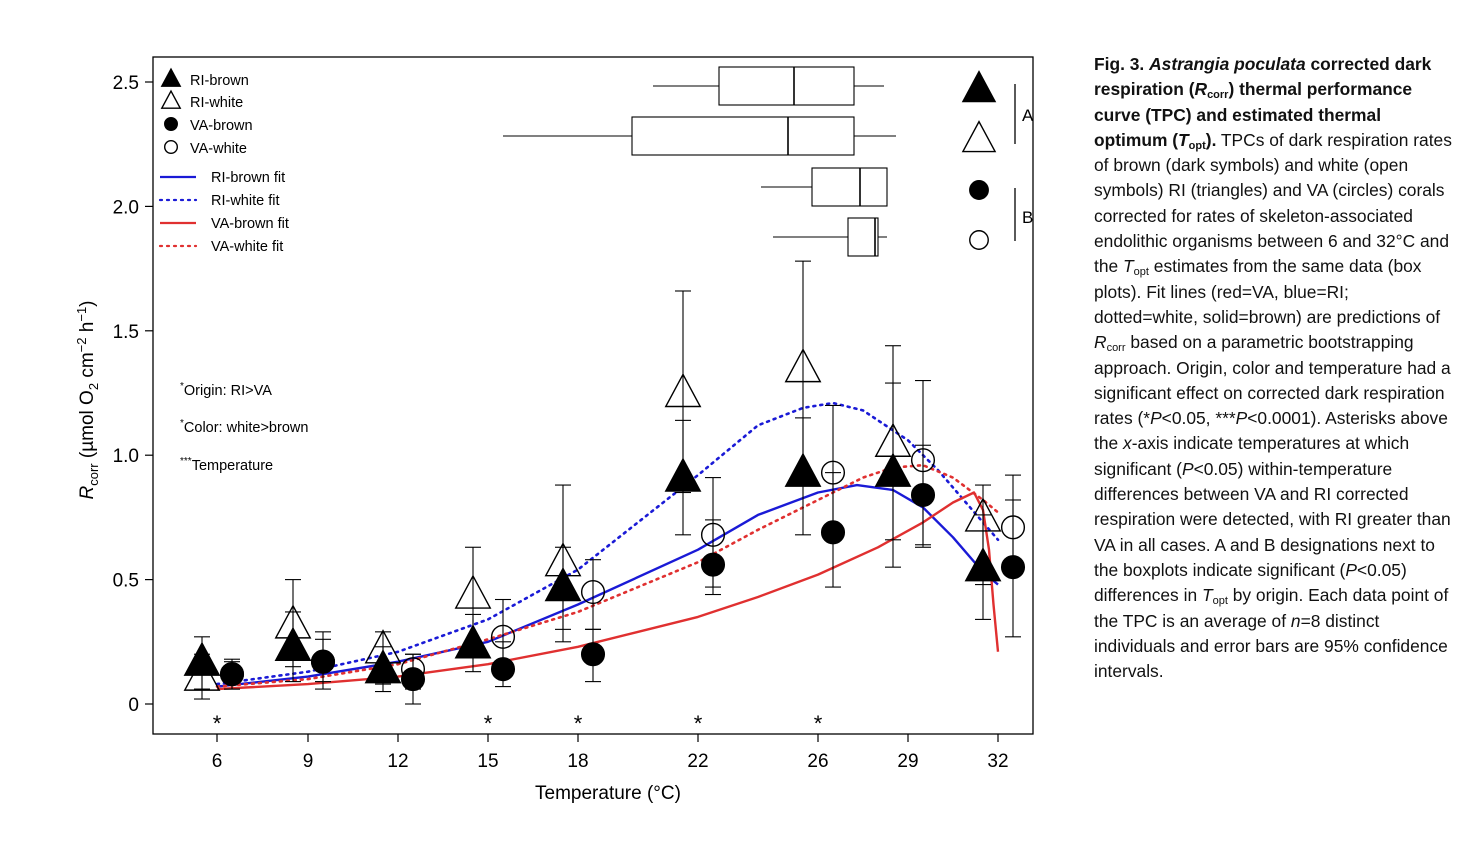 This screenshot has height=842, width=1460. I want to click on y-tick-label: 1.0, so click(126, 456).